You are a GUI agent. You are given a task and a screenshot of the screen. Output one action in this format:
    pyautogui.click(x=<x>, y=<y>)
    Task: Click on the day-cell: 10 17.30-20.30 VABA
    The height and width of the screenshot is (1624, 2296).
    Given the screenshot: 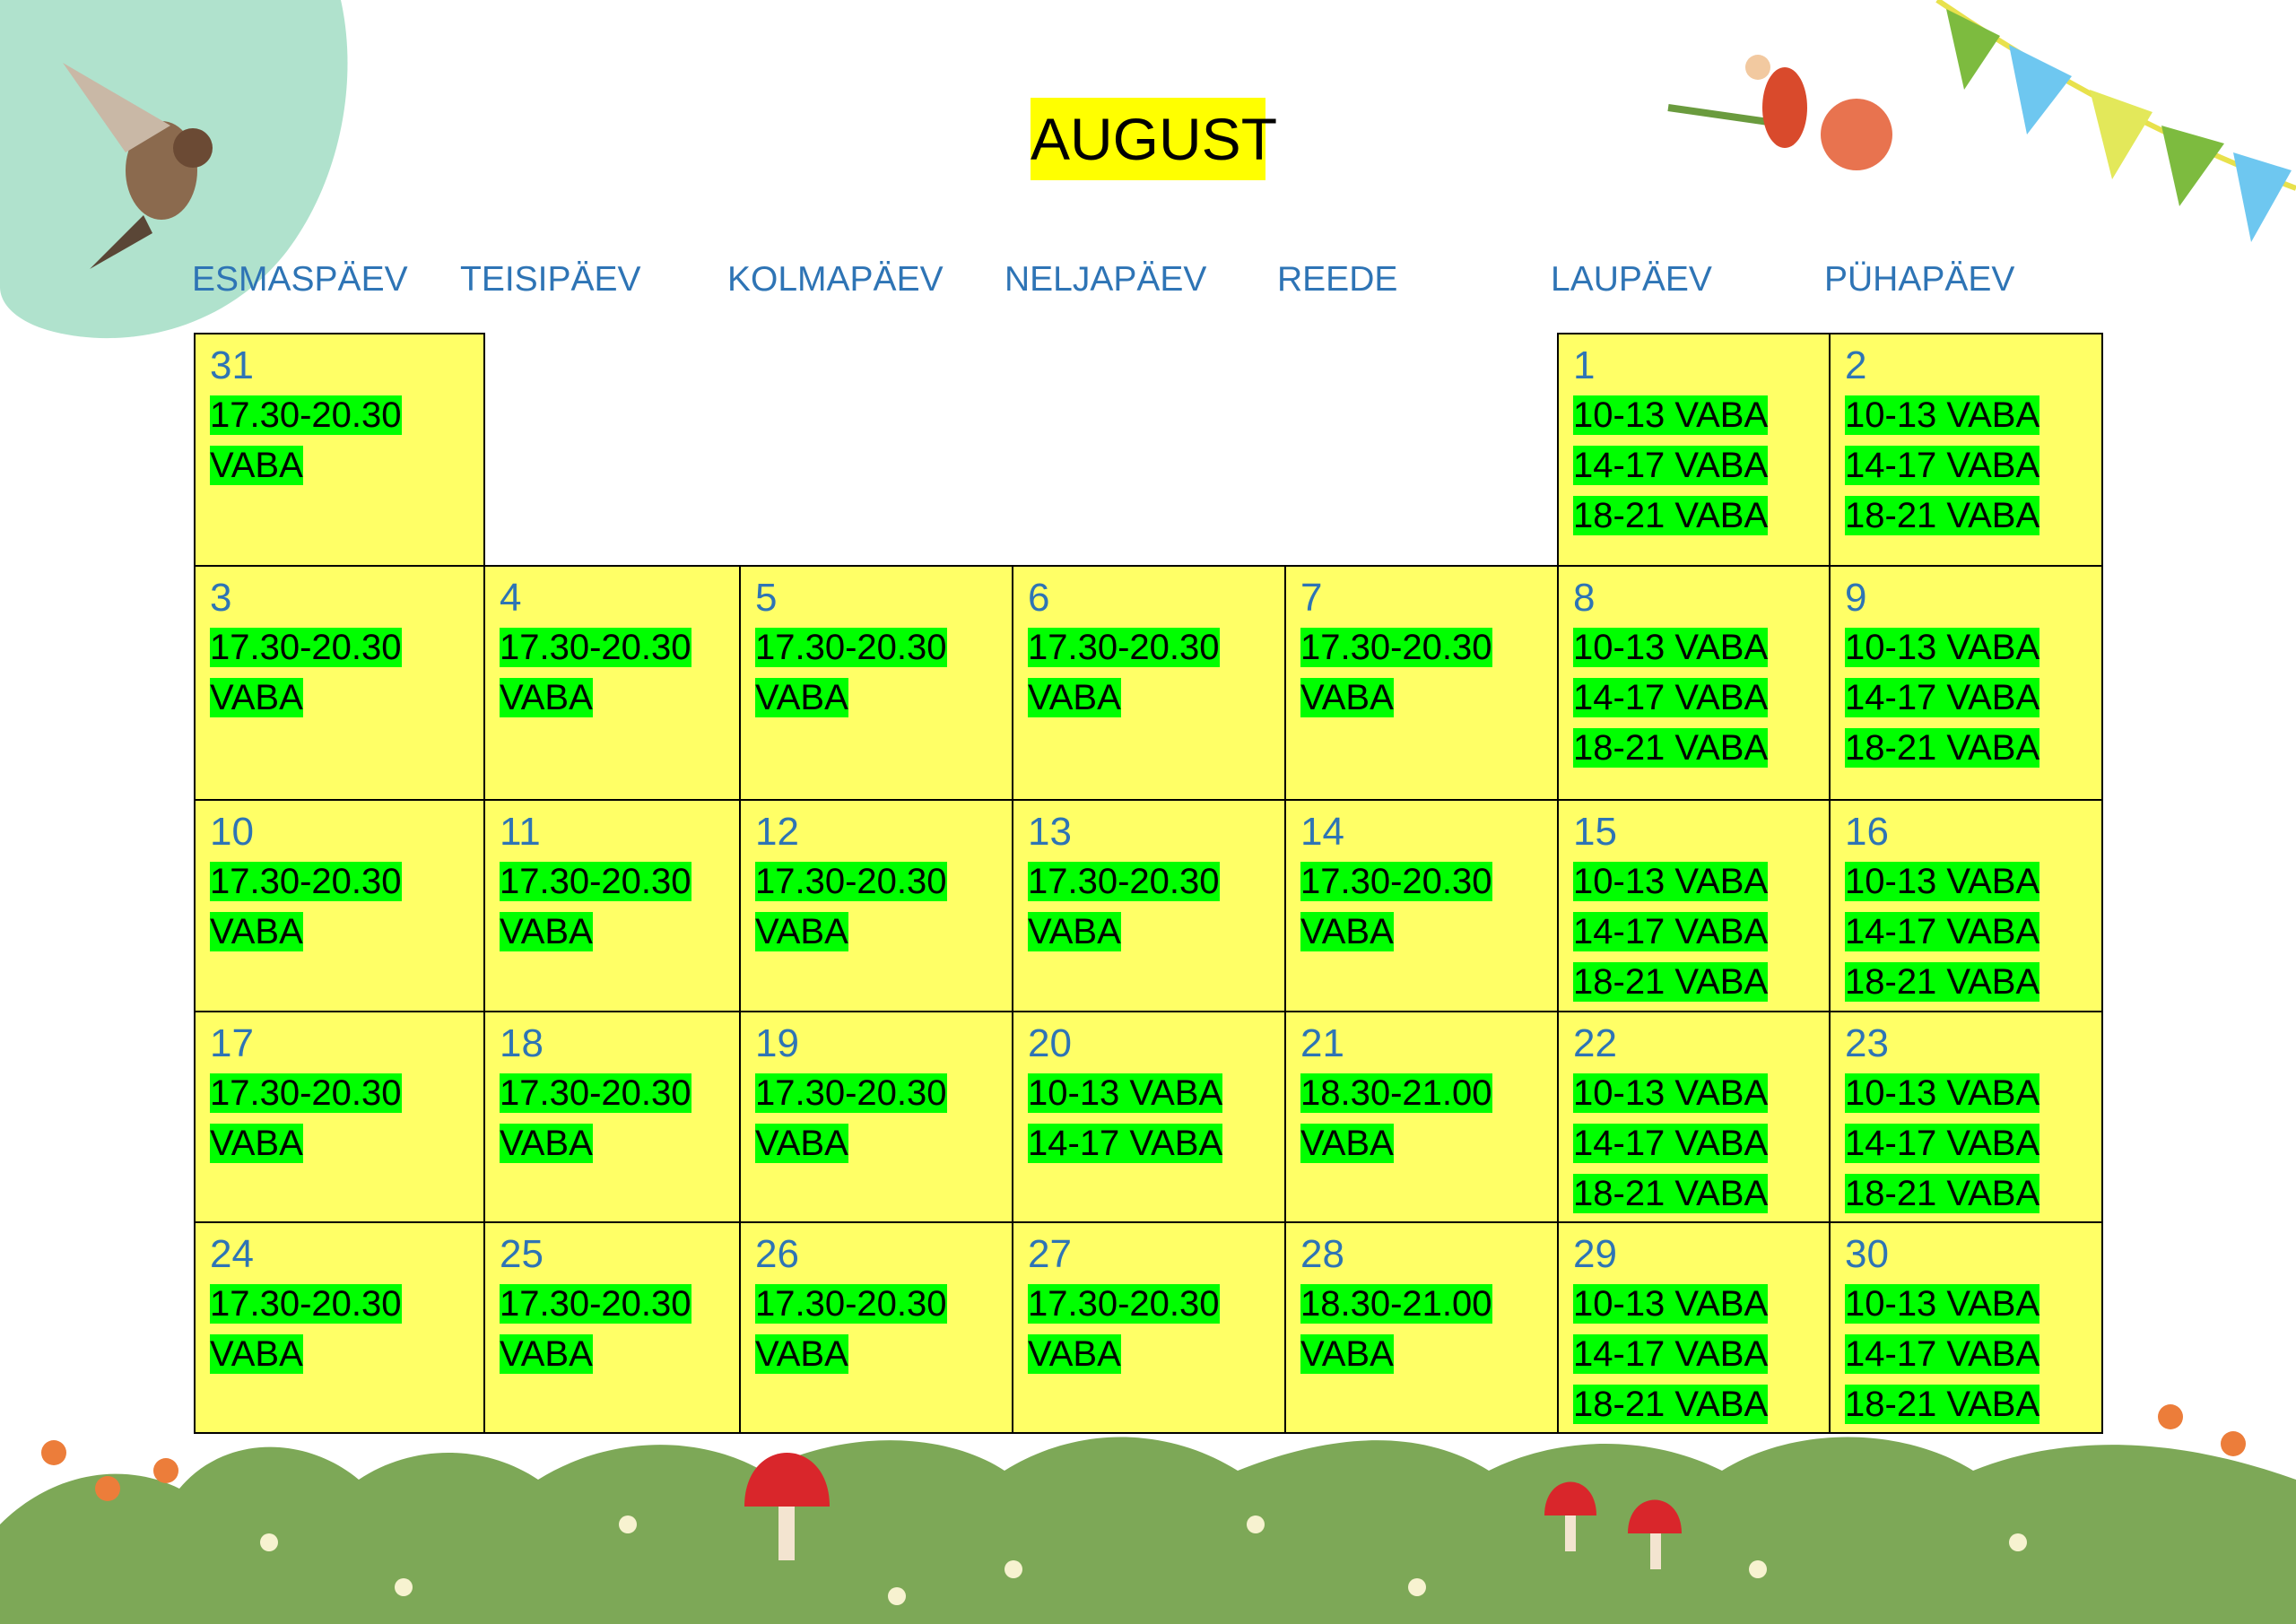 What is the action you would take?
    pyautogui.click(x=339, y=905)
    